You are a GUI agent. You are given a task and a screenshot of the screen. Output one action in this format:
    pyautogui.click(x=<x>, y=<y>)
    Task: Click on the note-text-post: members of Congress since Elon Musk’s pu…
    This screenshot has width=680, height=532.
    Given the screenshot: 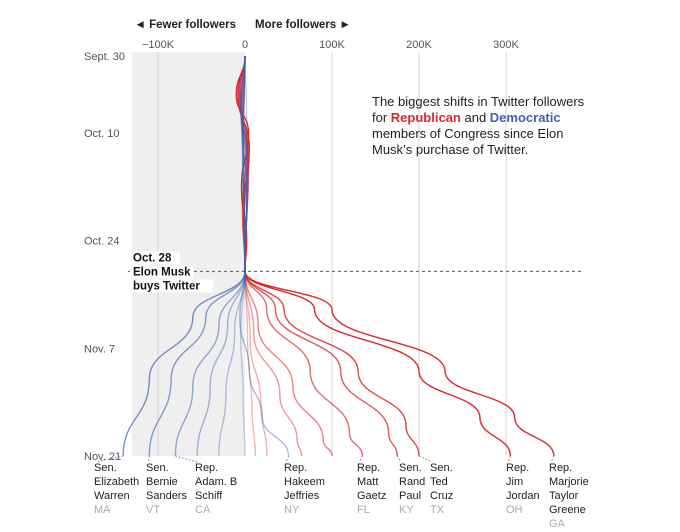 What is the action you would take?
    pyautogui.click(x=468, y=141)
    